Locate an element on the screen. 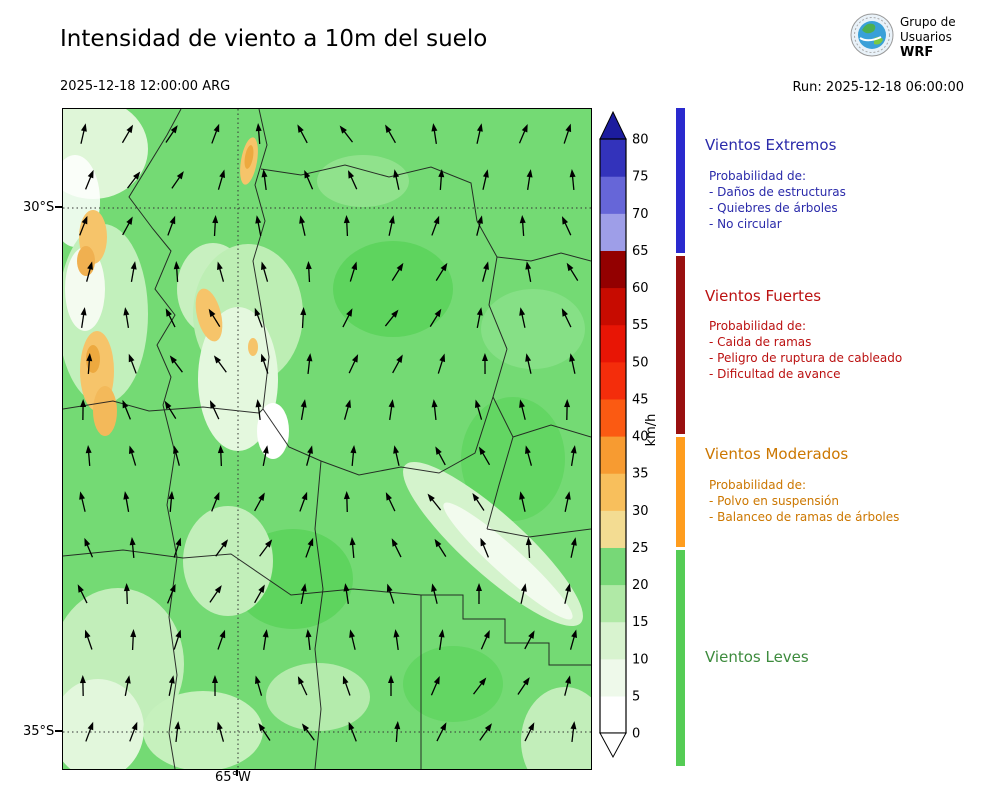 Image resolution: width=1000 pixels, height=800 pixels. legend-bar-leves is located at coordinates (680, 658).